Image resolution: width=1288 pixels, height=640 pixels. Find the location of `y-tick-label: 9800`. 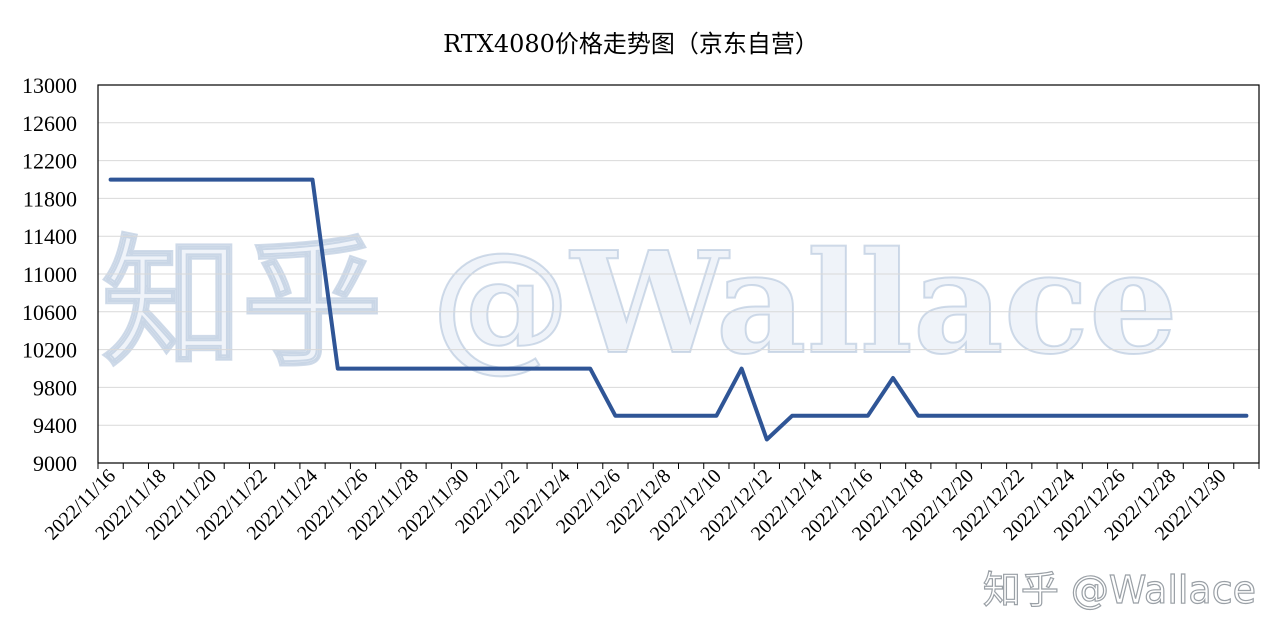

y-tick-label: 9800 is located at coordinates (55, 387).